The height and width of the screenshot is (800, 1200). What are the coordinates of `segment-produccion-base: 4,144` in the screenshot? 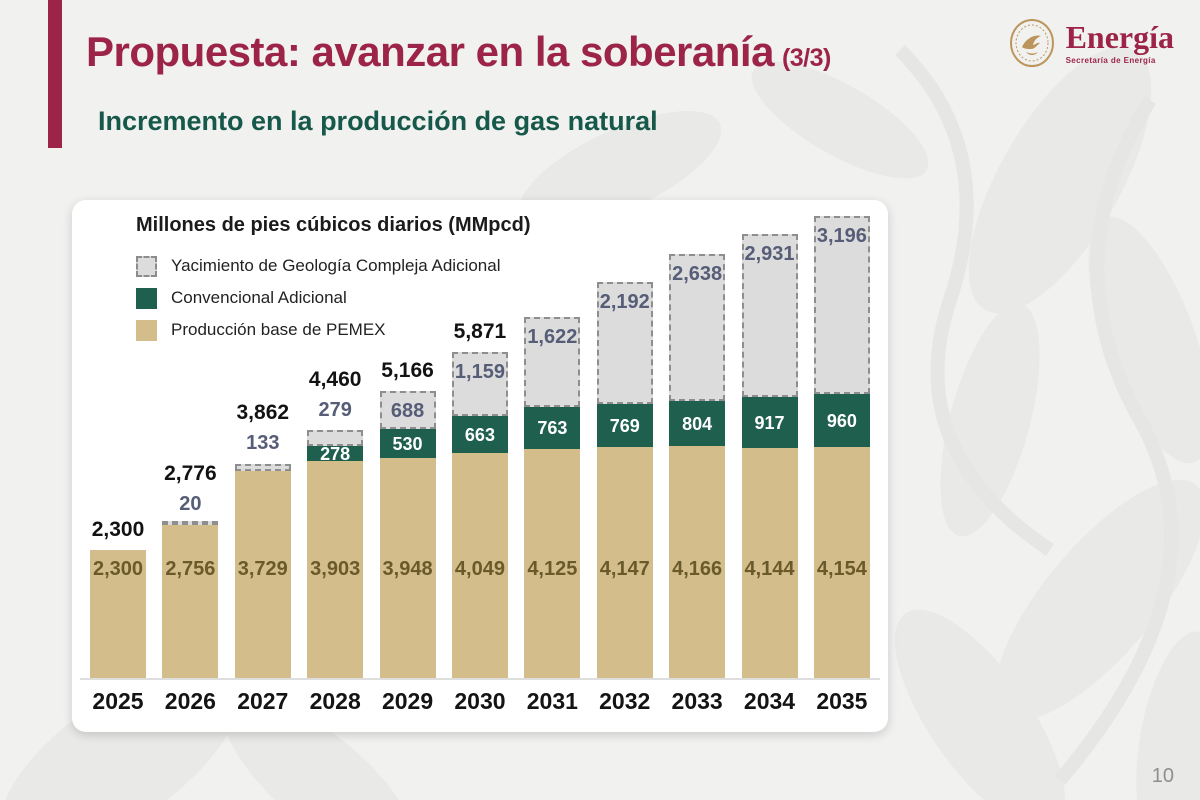 It's located at (769, 563).